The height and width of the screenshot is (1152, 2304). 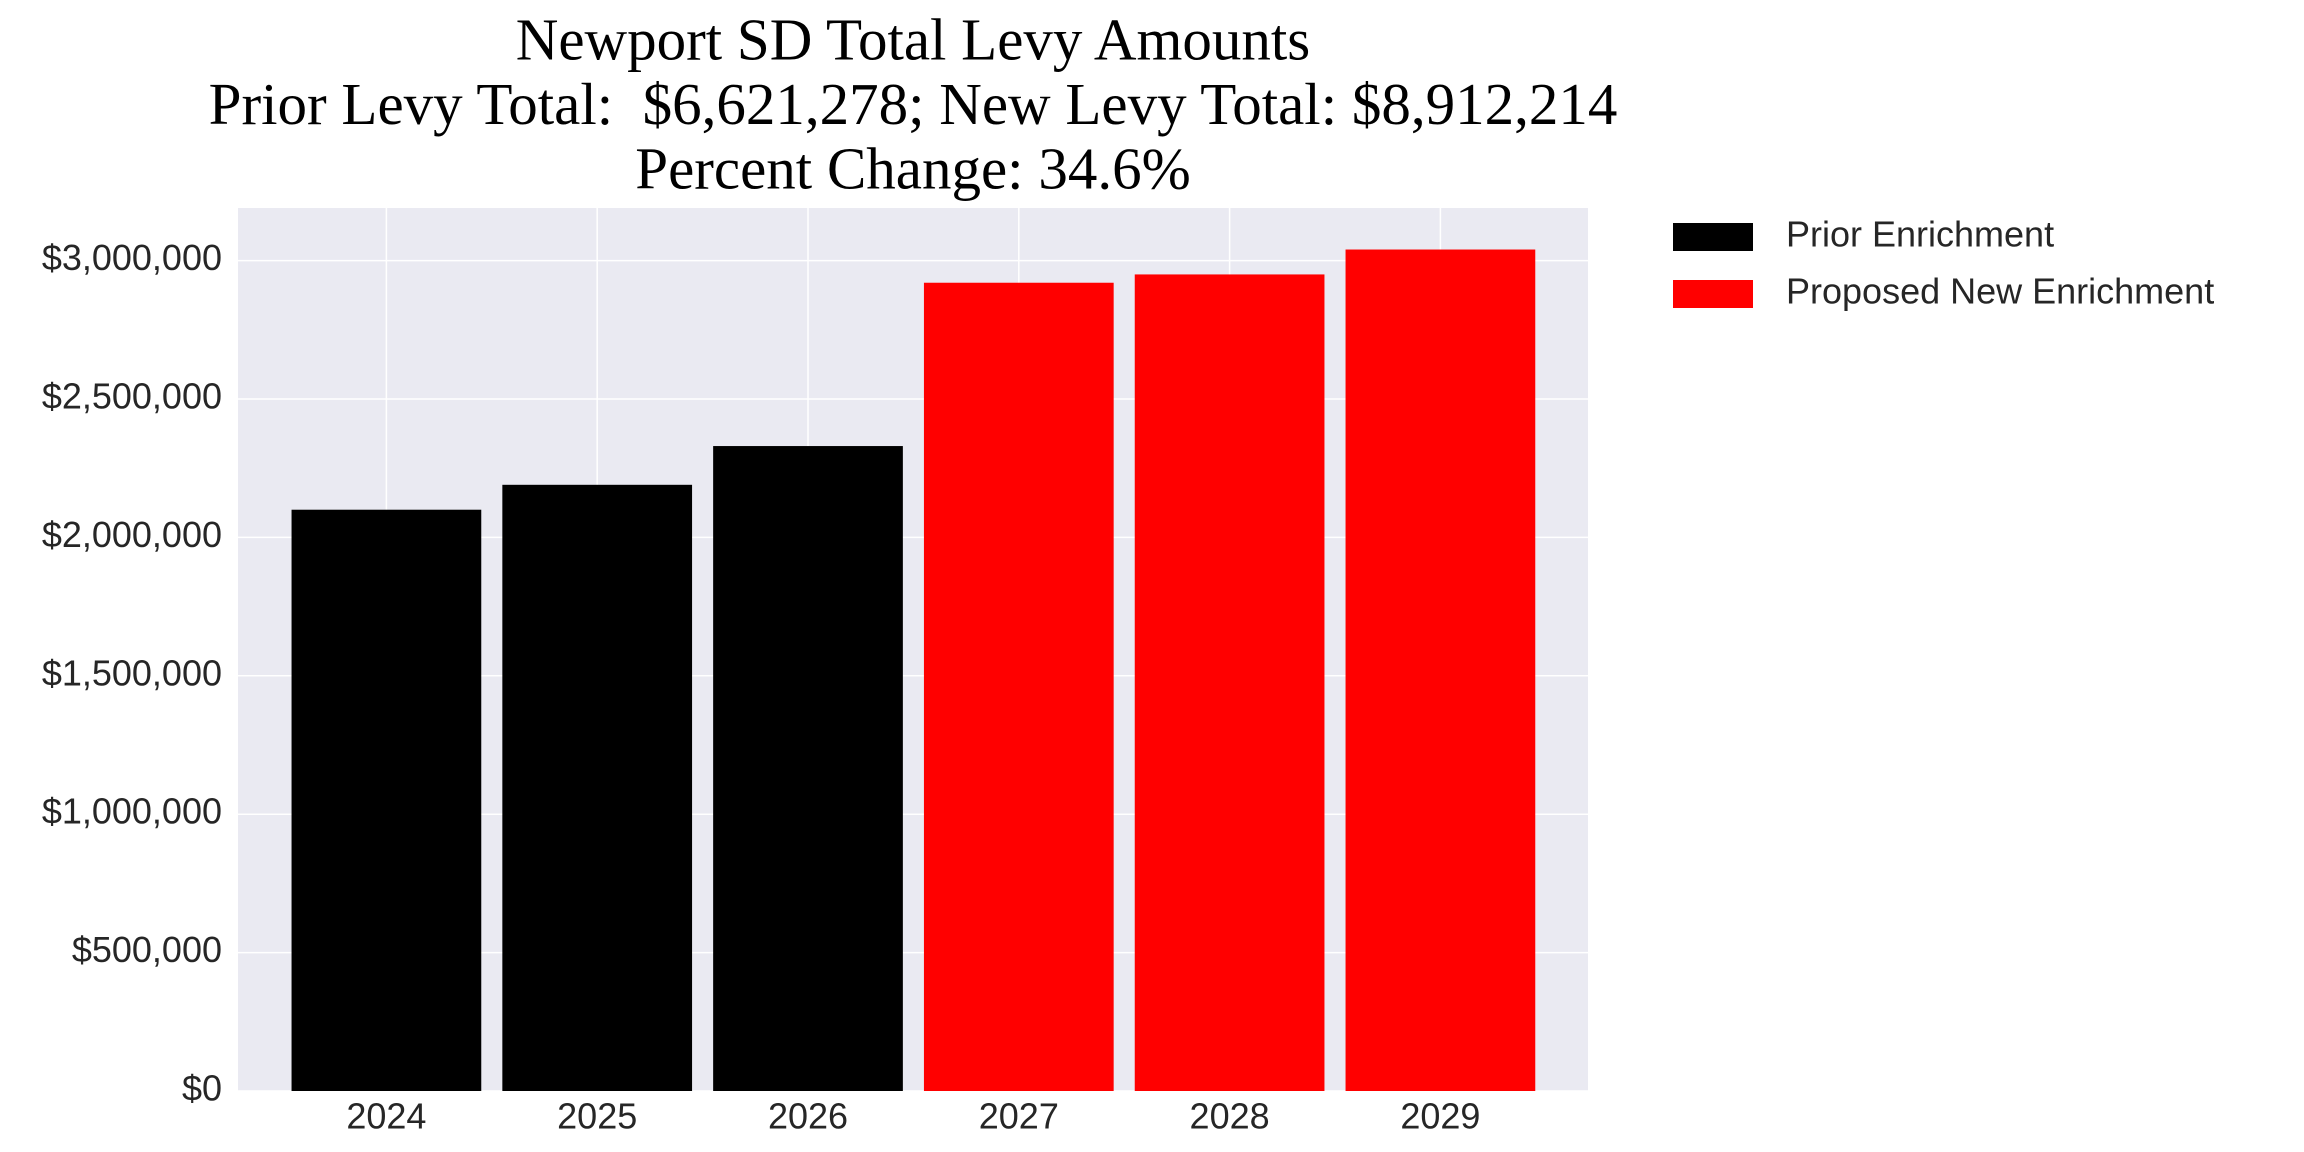 I want to click on y-tick-label: $2,000,000, so click(x=132, y=534).